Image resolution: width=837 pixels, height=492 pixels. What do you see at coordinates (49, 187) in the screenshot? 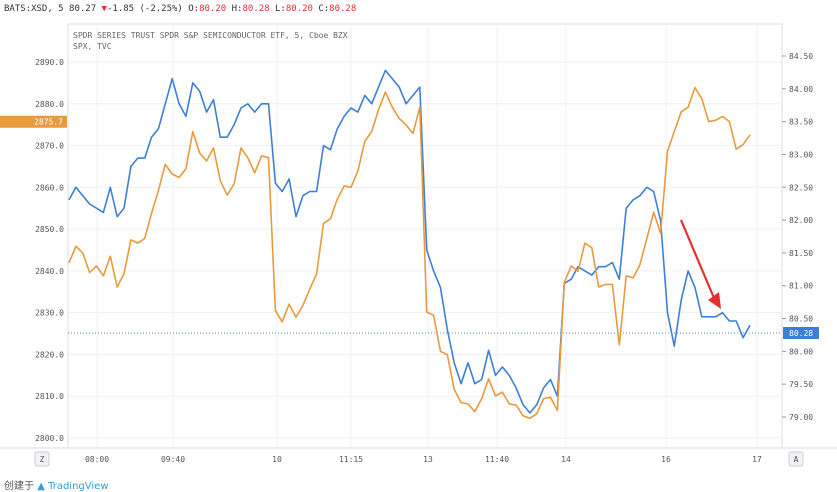
I see `left-axis-tick: 2860.0` at bounding box center [49, 187].